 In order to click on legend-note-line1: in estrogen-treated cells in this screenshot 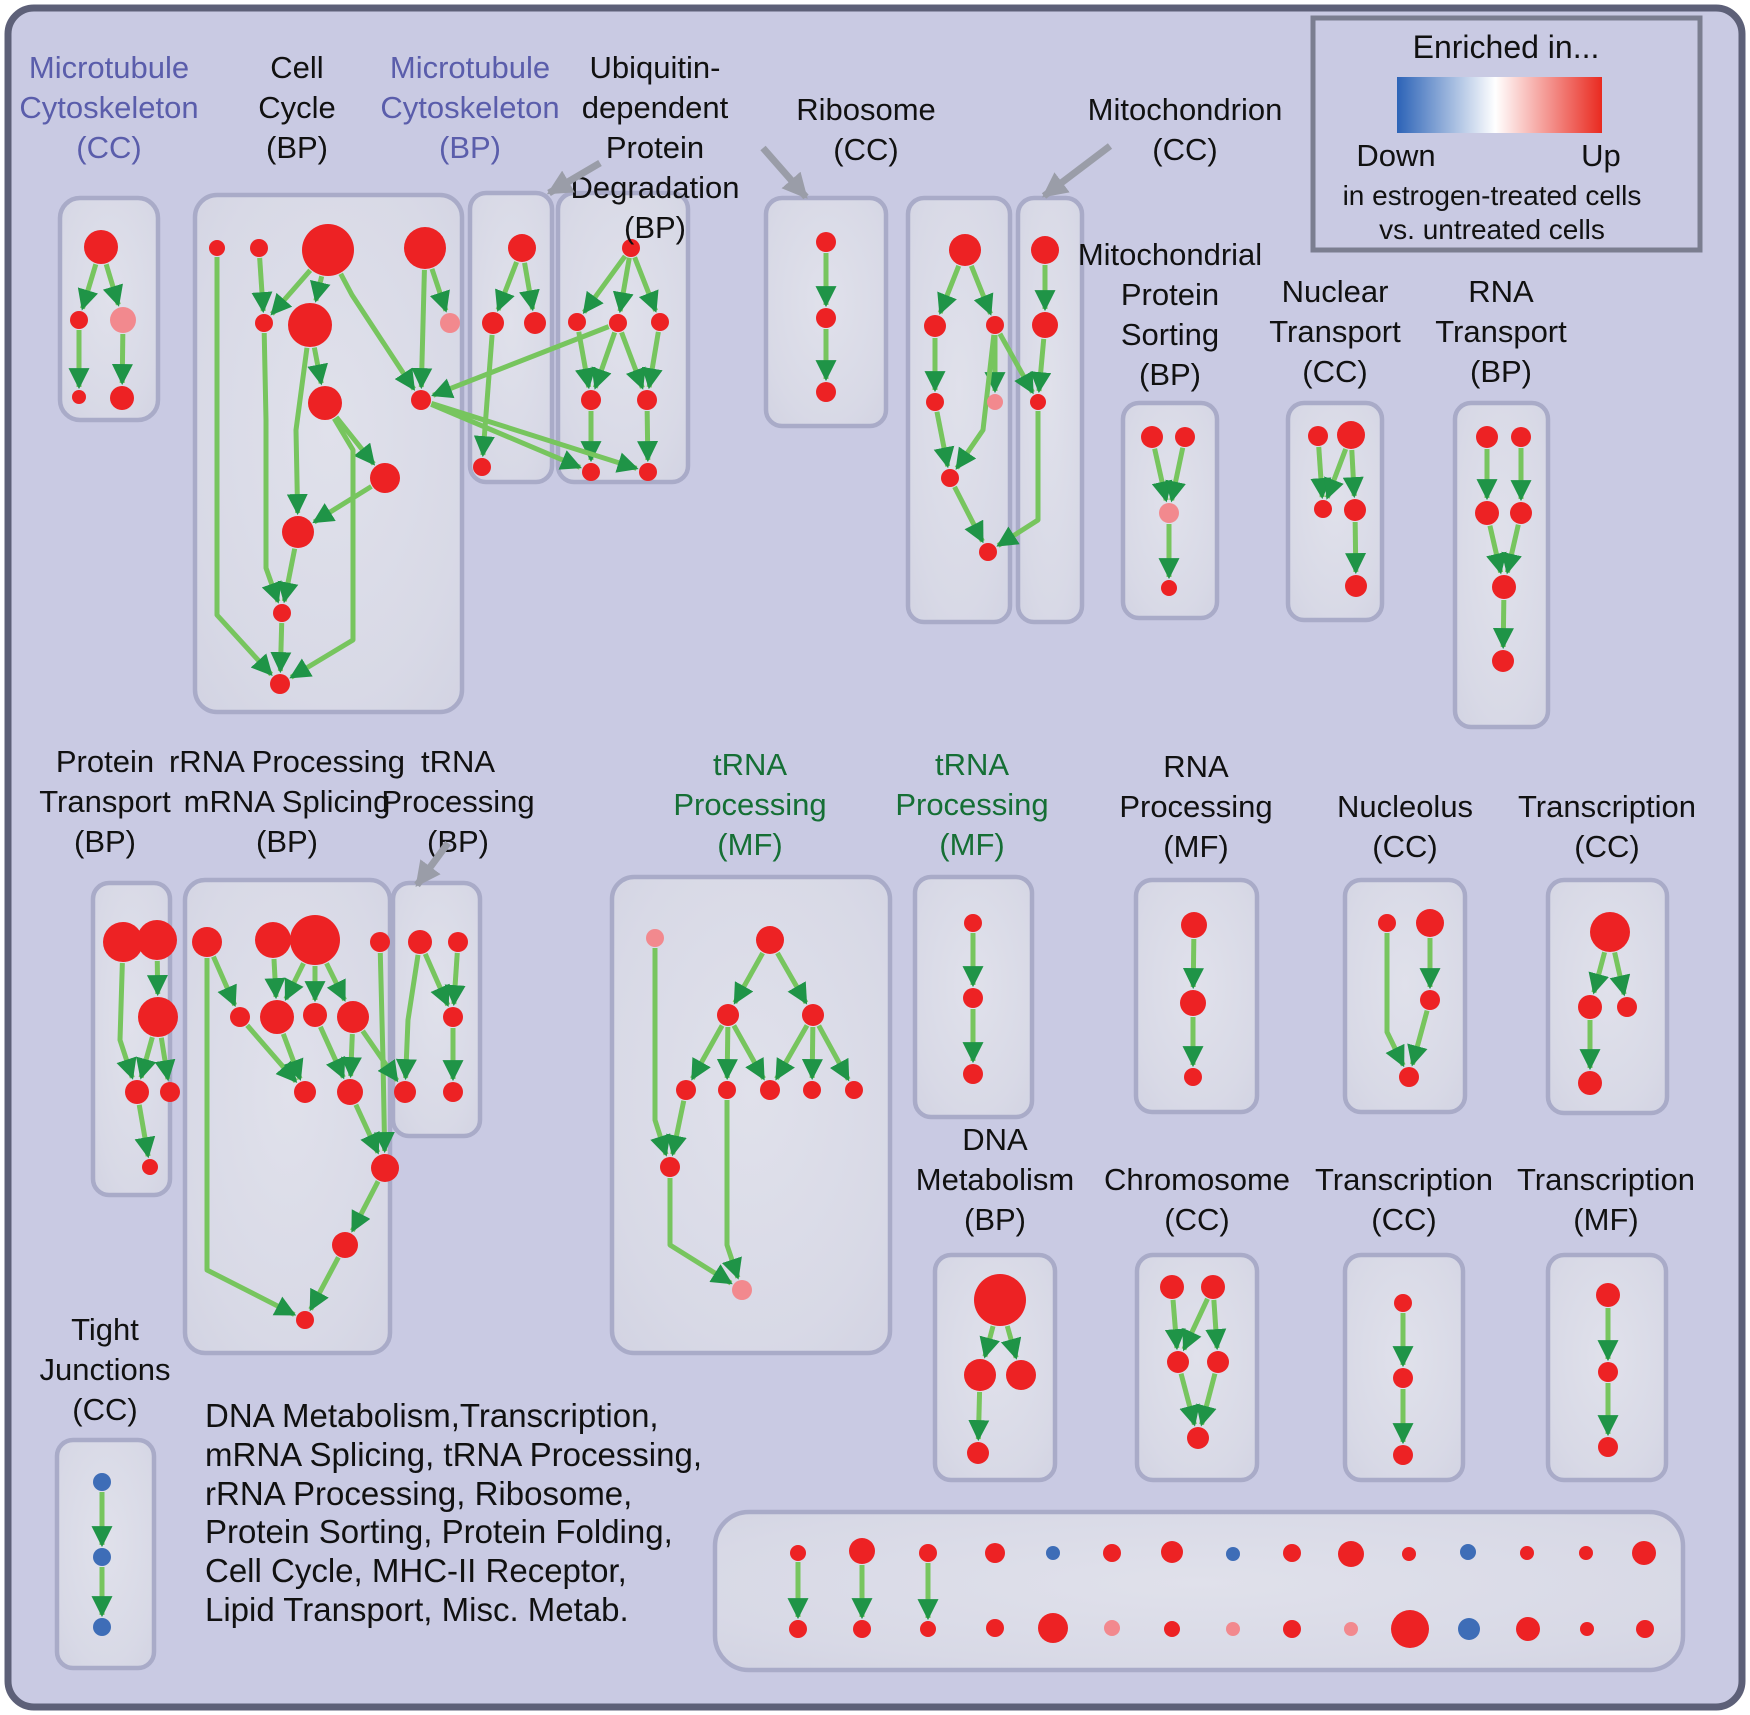, I will do `click(1492, 195)`.